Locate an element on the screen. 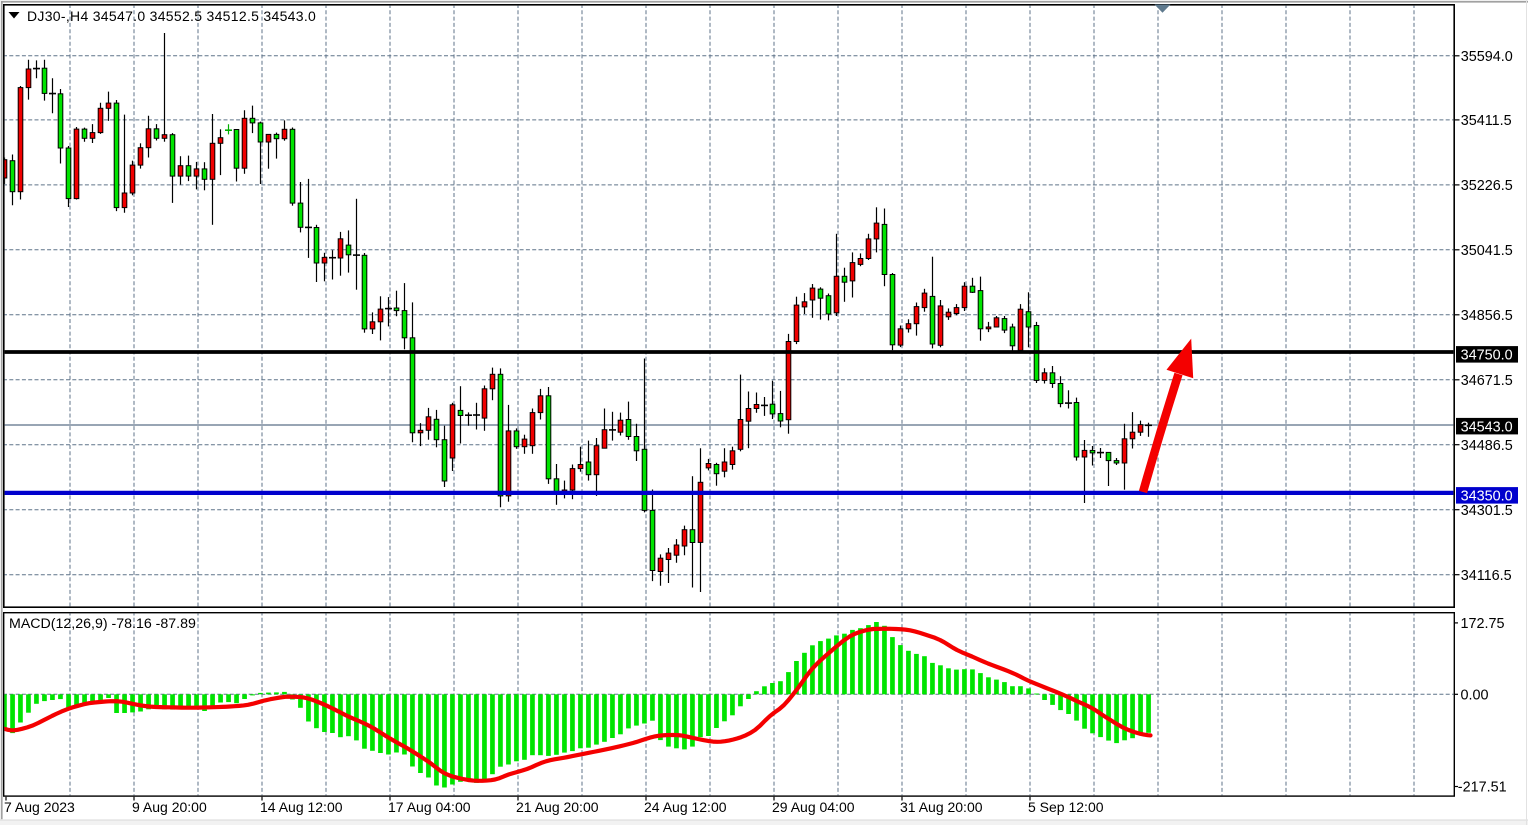 The image size is (1528, 825). svg-text: 35041.5 is located at coordinates (1487, 251).